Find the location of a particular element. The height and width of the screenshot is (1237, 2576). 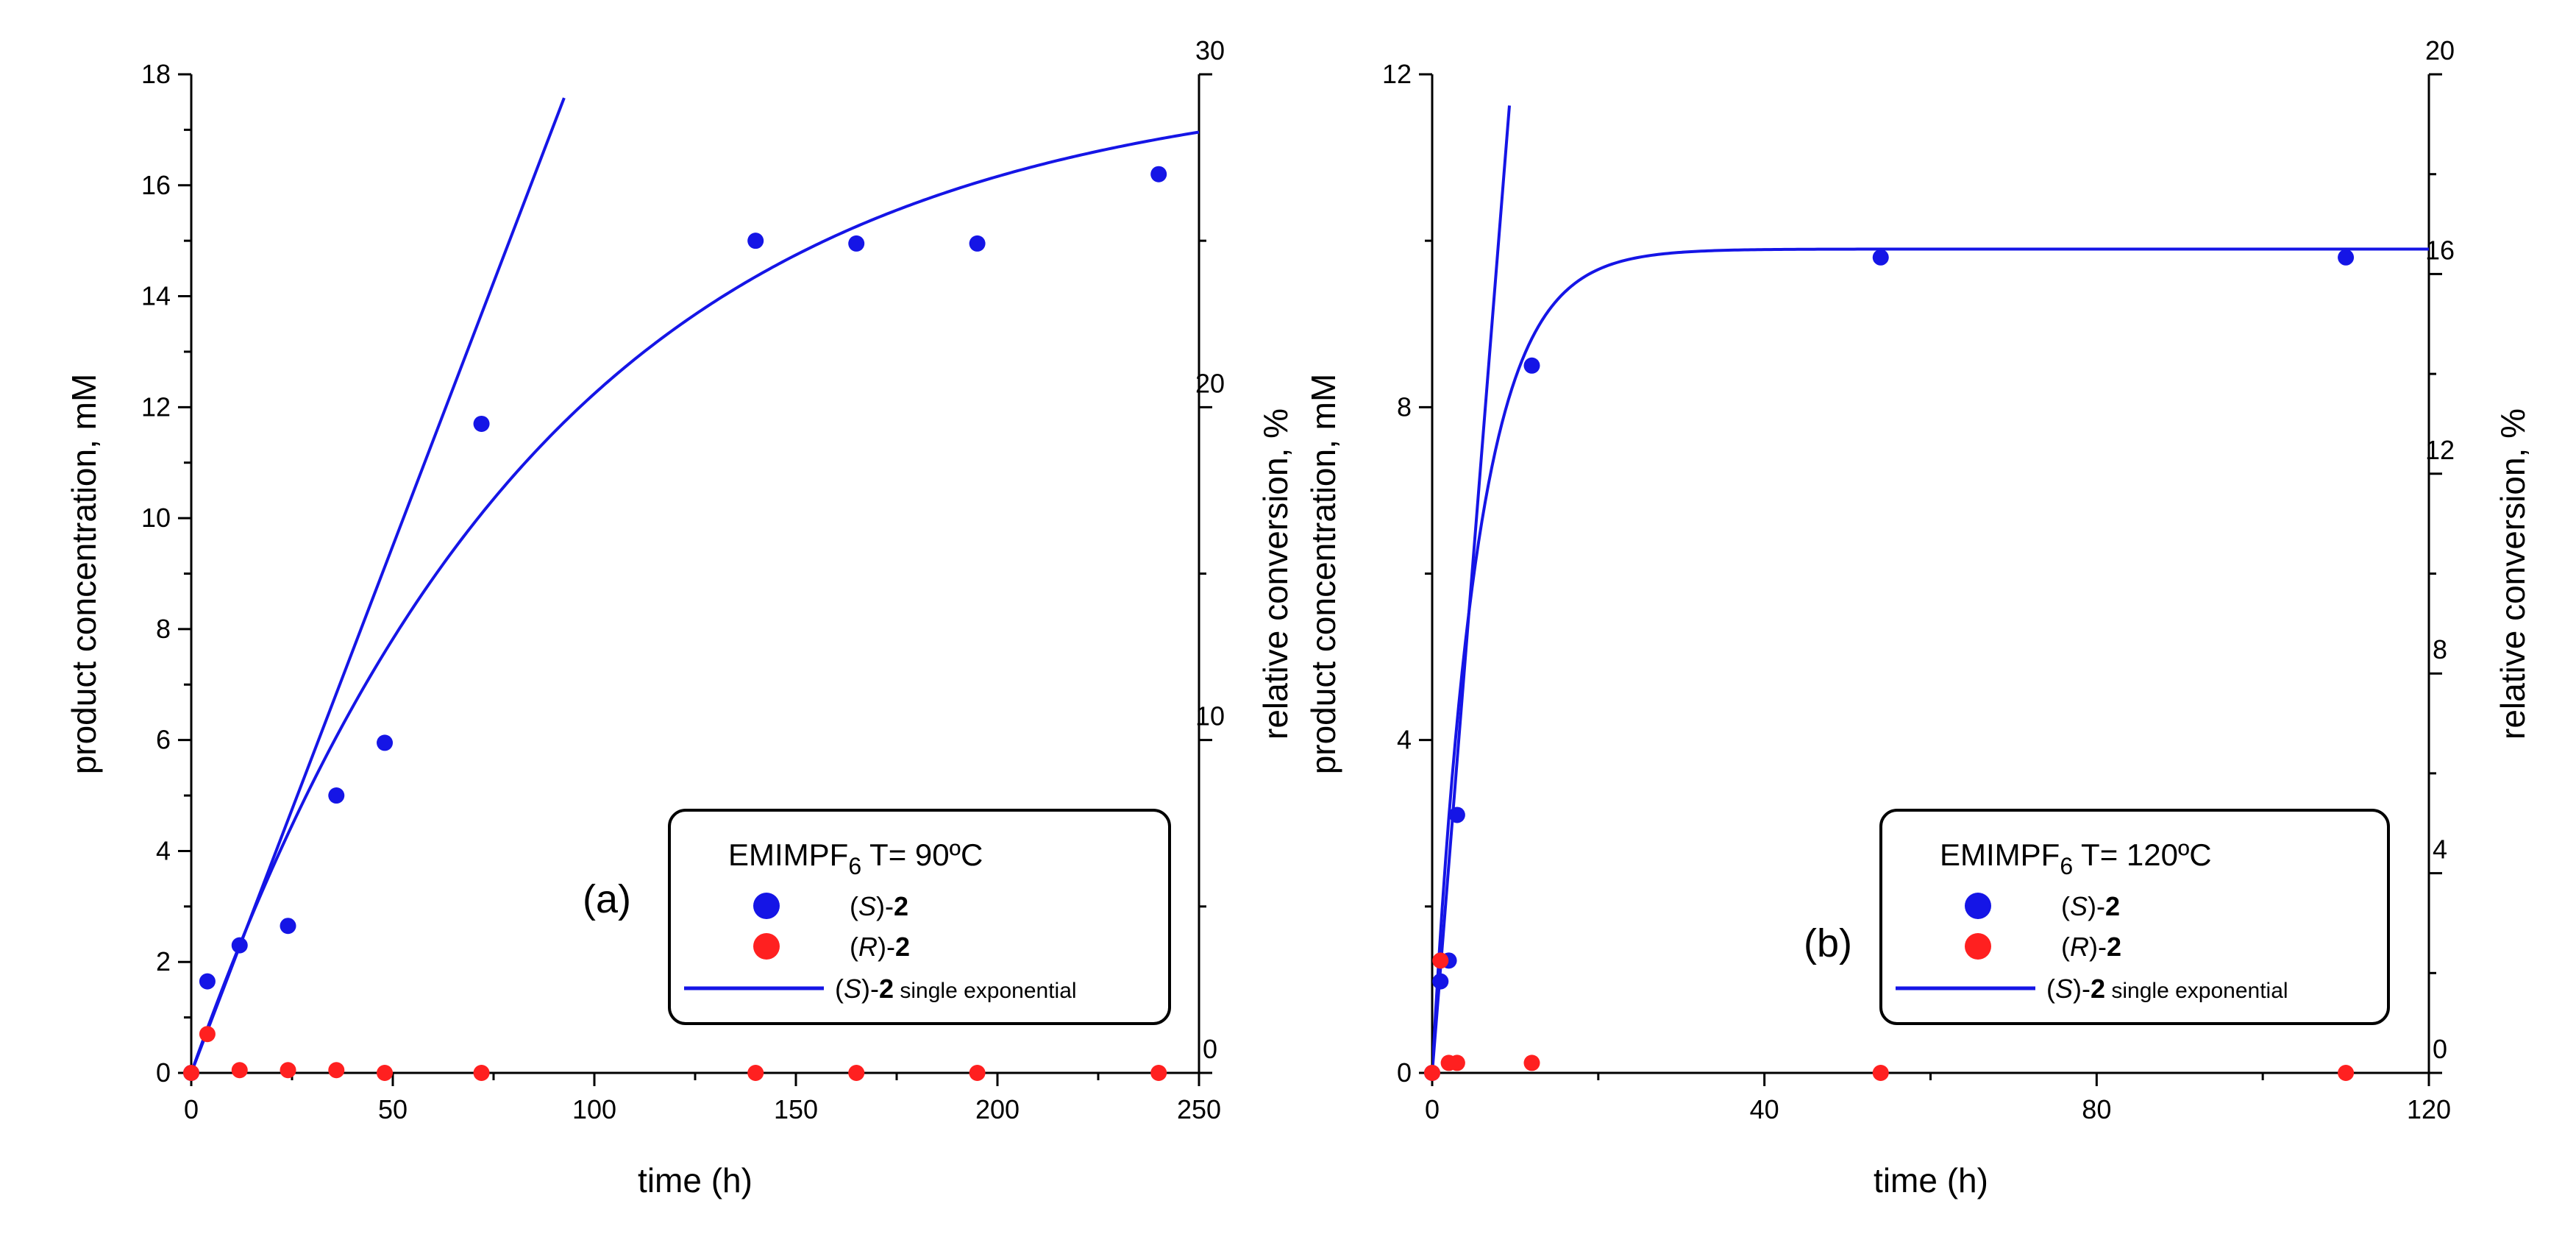

y-tick-label: 6 is located at coordinates (163, 740).